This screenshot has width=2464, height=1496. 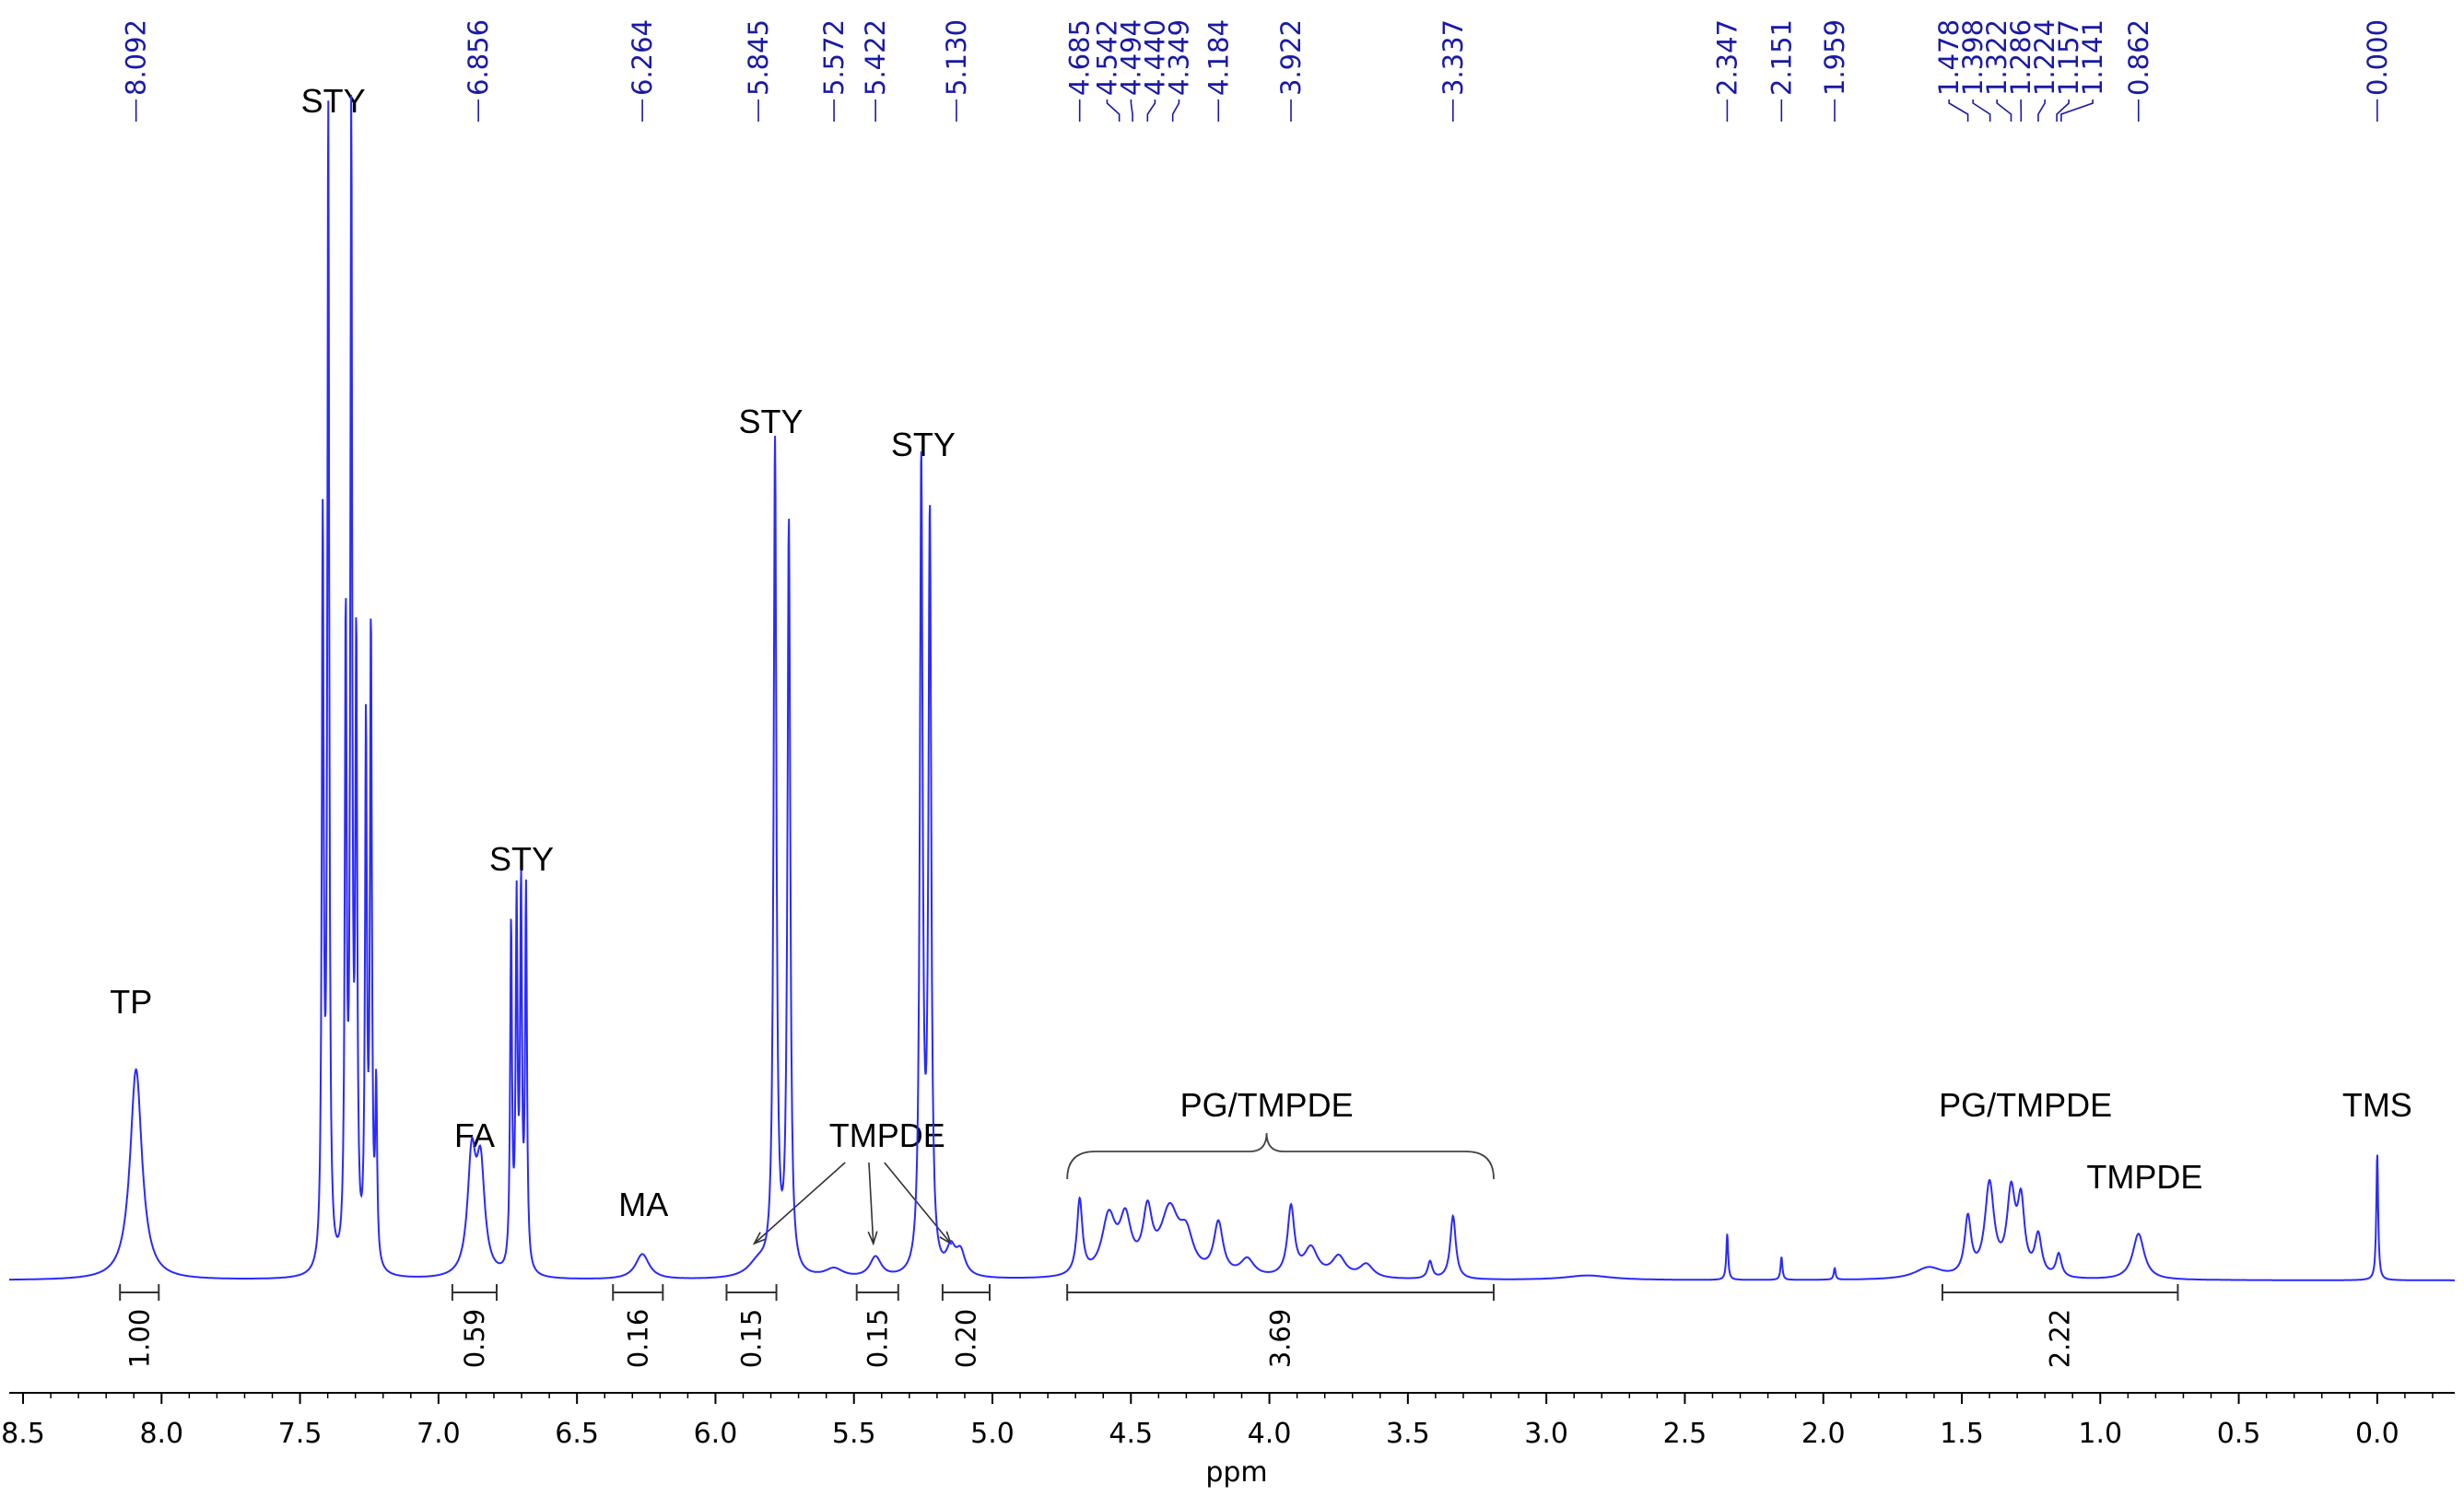 I want to click on x-tick-label: 4.0, so click(x=1270, y=1434).